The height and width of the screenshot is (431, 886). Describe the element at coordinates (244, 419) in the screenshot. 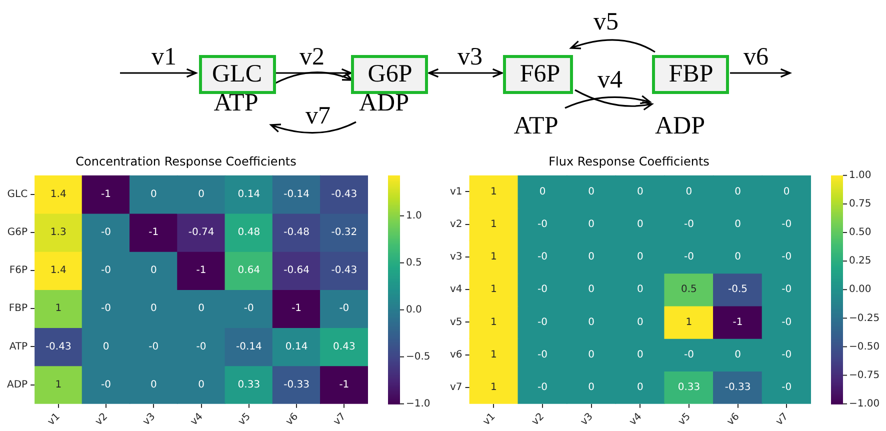

I see `x-tick-label: v5` at that location.